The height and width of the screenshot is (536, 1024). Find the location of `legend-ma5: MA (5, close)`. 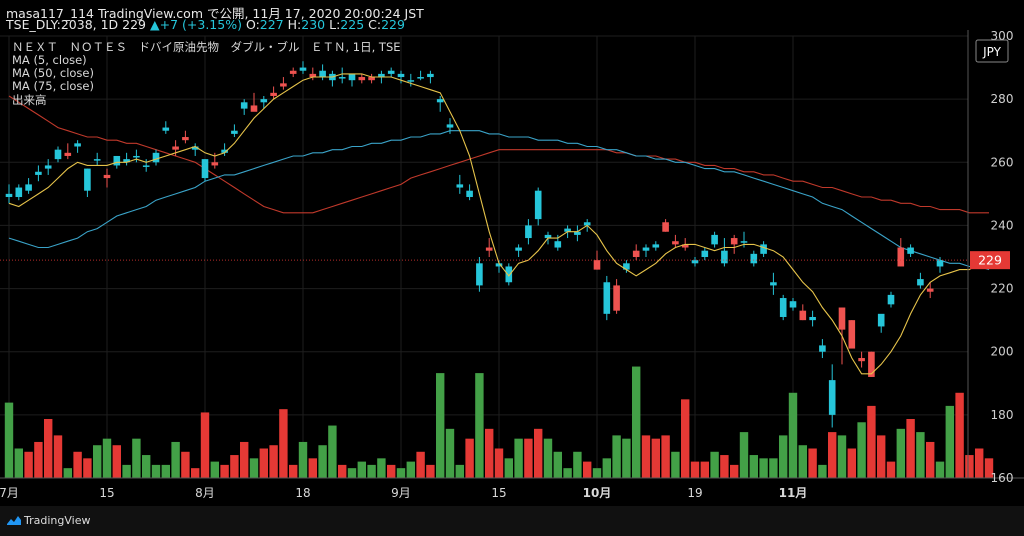

legend-ma5: MA (5, close) is located at coordinates (49, 60).